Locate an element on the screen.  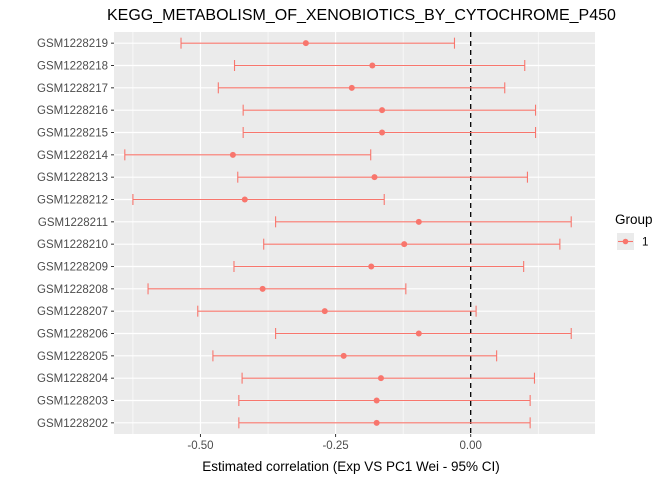
y-tick-label: GSM1228206 is located at coordinates (72, 335).